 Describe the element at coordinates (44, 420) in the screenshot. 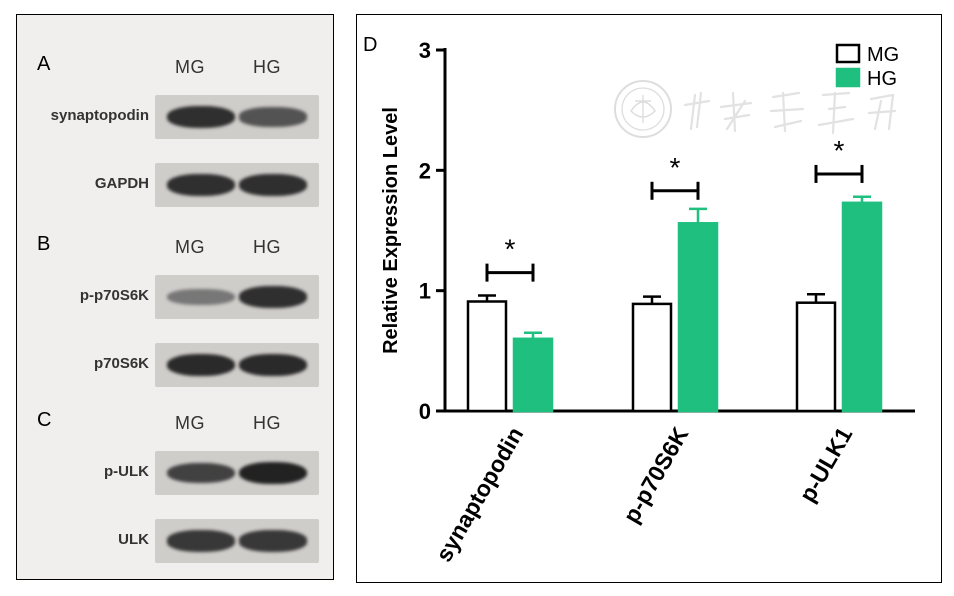

I see `panel-letter-c: C` at that location.